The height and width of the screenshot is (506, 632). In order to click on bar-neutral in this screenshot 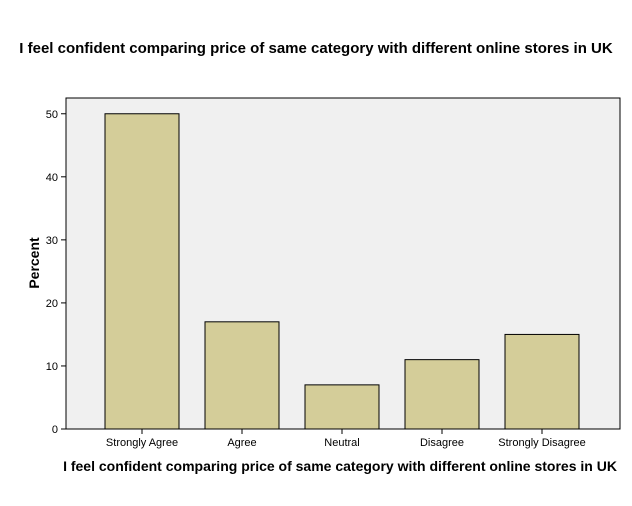, I will do `click(342, 407)`.